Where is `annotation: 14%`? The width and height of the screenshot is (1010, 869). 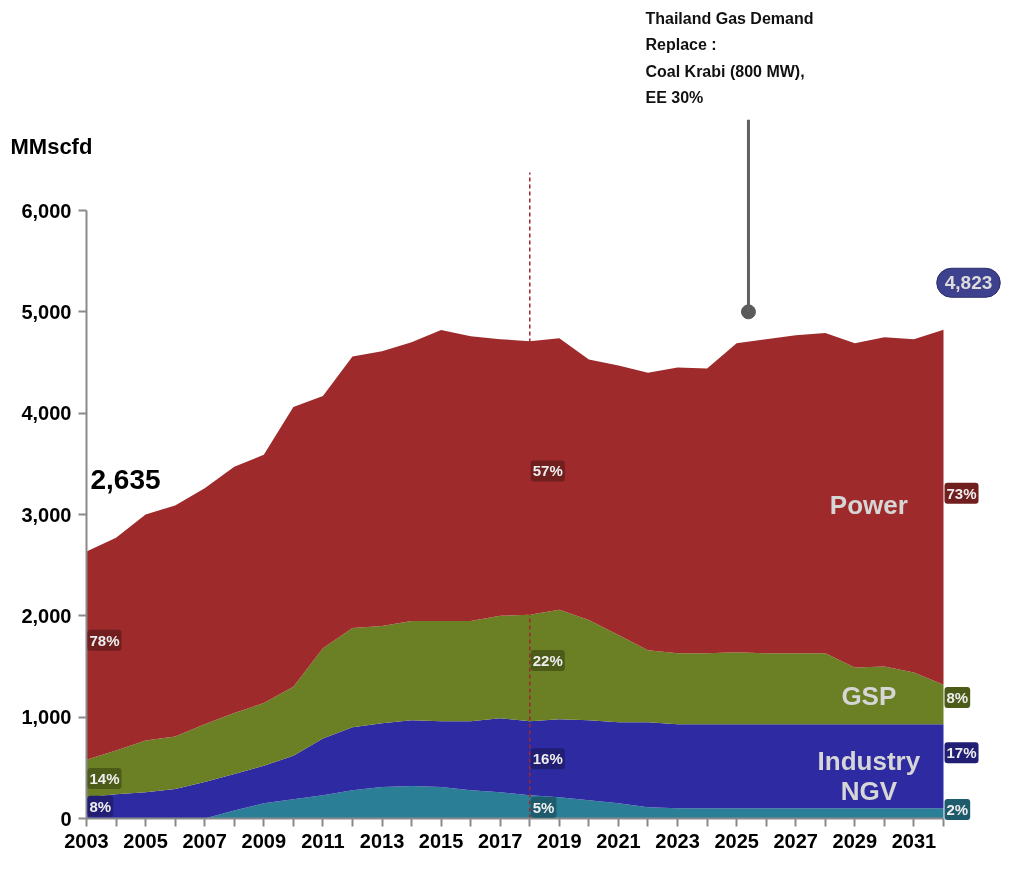 annotation: 14% is located at coordinates (104, 778).